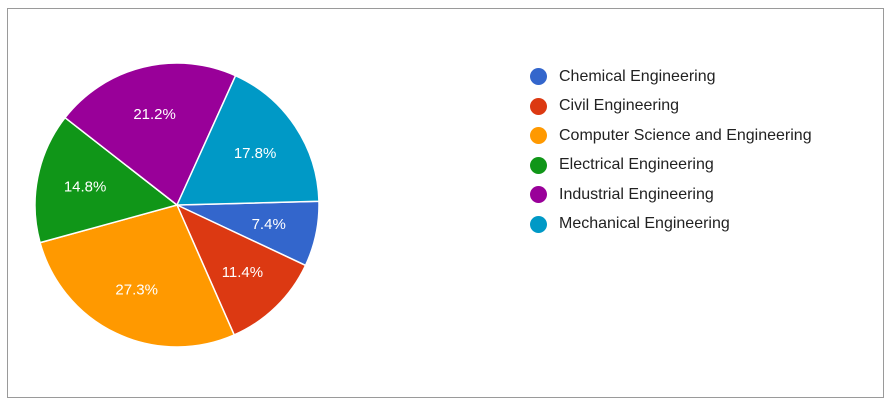  Describe the element at coordinates (255, 153) in the screenshot. I see `slice-label-6: 17.8%` at that location.